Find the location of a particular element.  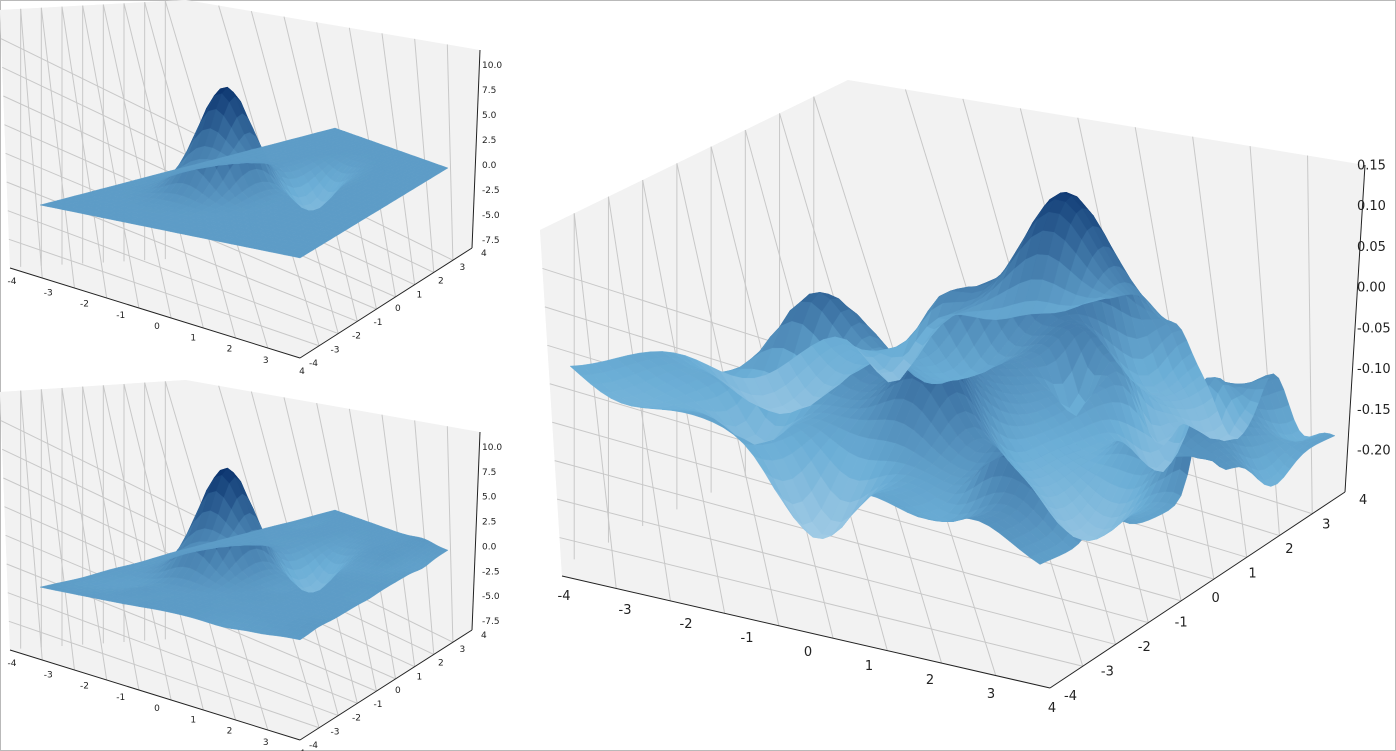

z-tick-label: 0.10 is located at coordinates (1371, 206).